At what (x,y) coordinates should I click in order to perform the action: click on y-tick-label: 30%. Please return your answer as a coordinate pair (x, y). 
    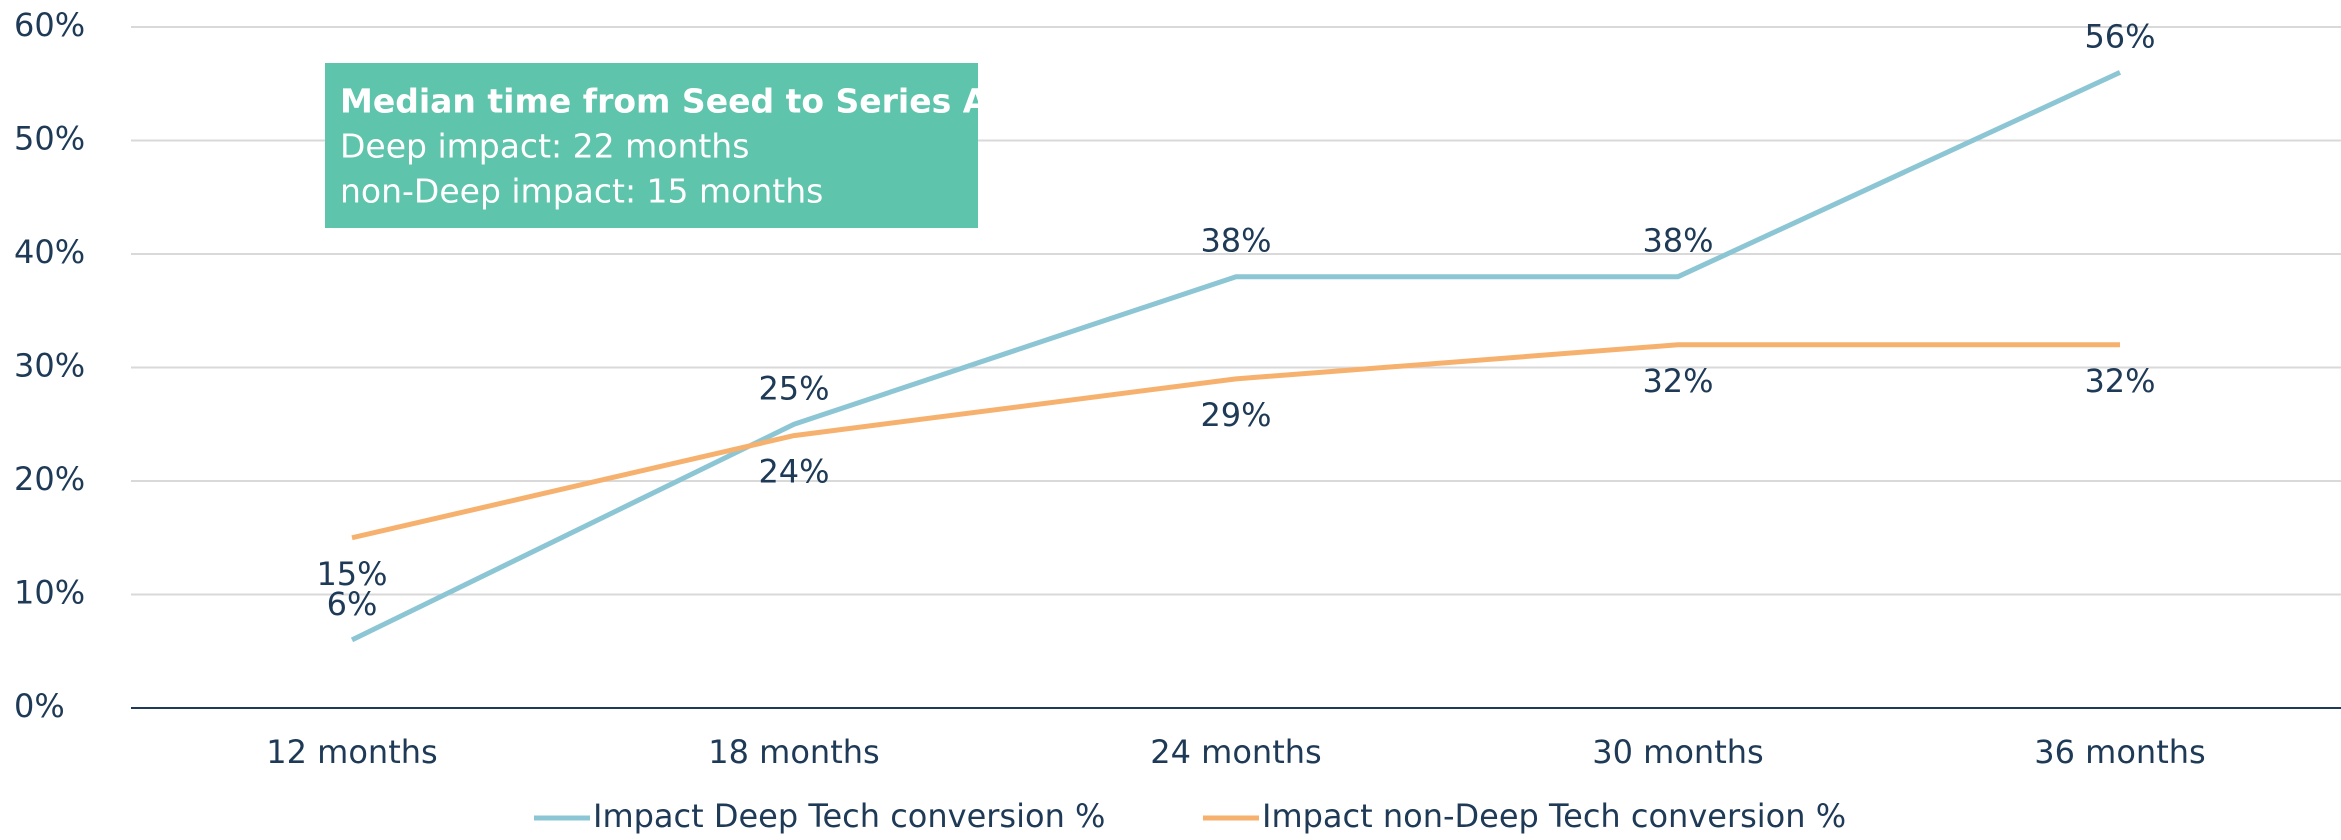
    Looking at the image, I should click on (49, 366).